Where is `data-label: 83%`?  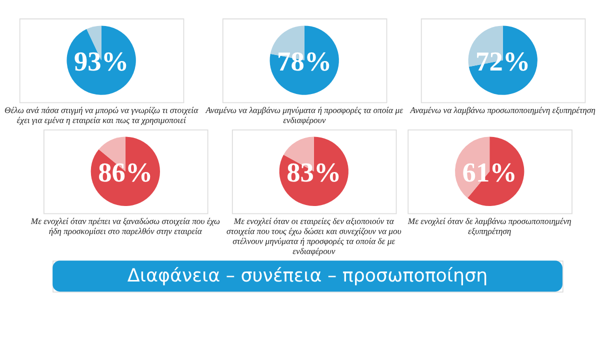 data-label: 83% is located at coordinates (314, 172).